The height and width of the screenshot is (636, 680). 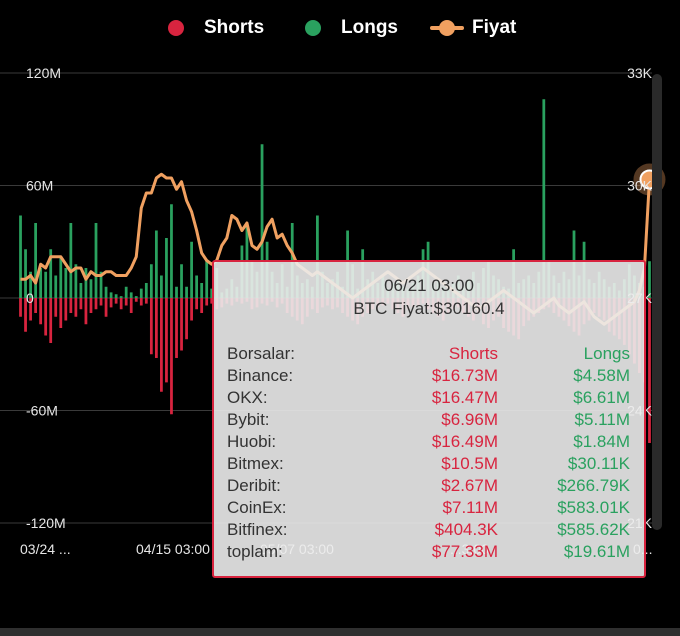 I want to click on y-right-tick-label: 33K, so click(x=640, y=73).